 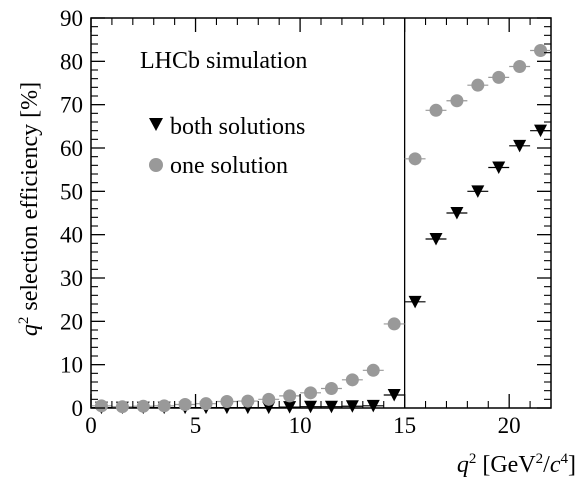 I want to click on x-tick-label: 20, so click(x=509, y=425).